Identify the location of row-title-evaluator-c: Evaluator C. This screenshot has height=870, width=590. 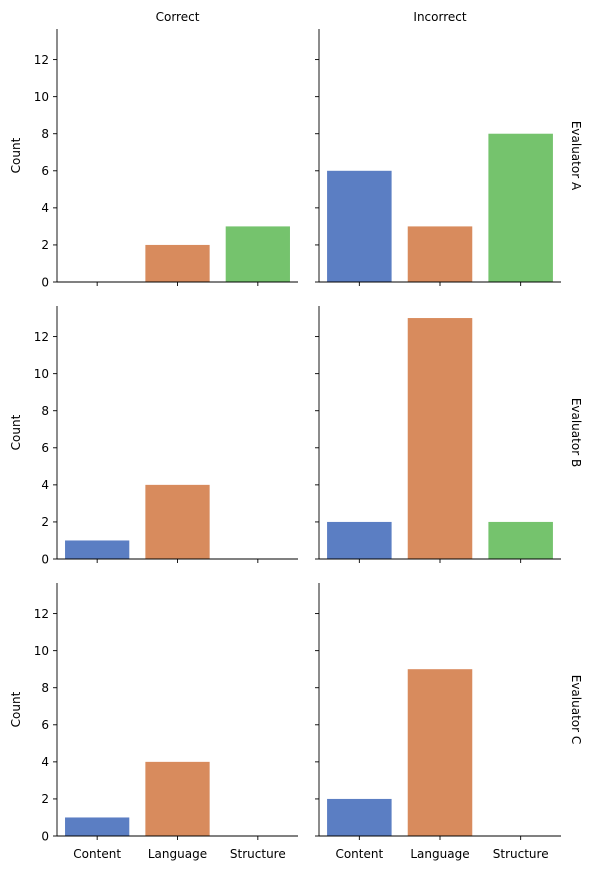
(576, 710).